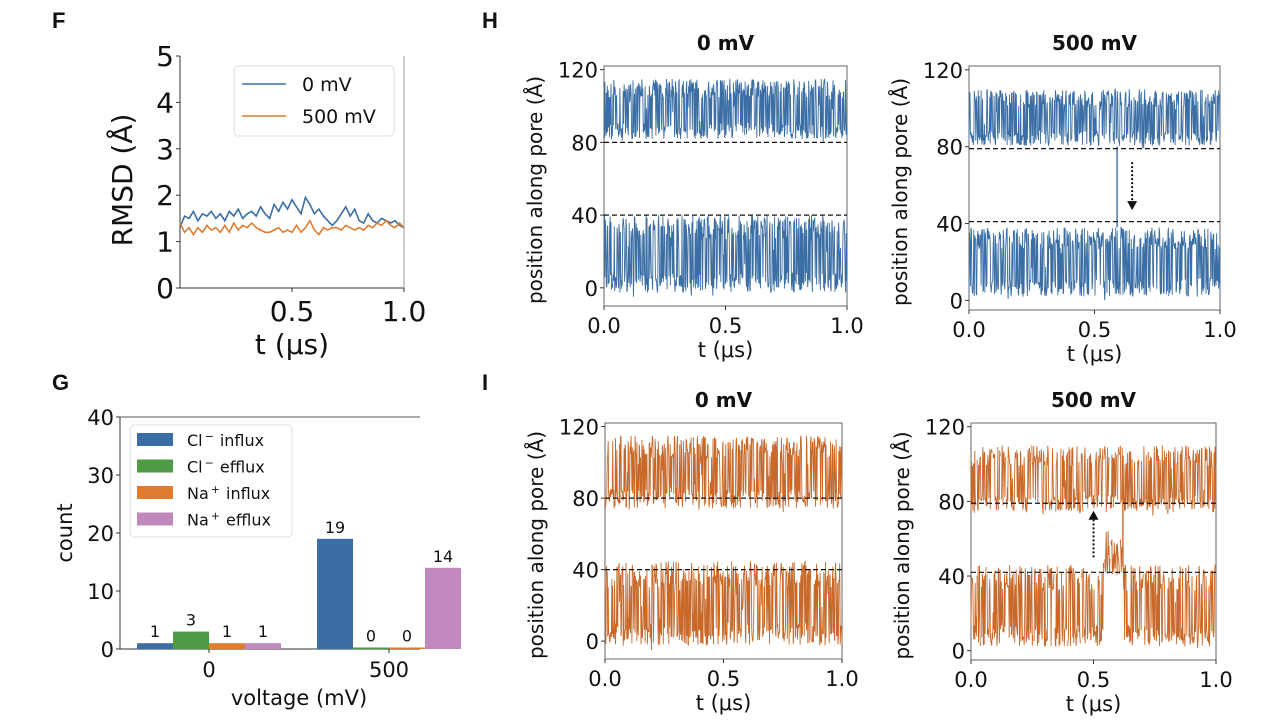 This screenshot has height=728, width=1280. What do you see at coordinates (208, 670) in the screenshot?
I see `x-tick-label: 0` at bounding box center [208, 670].